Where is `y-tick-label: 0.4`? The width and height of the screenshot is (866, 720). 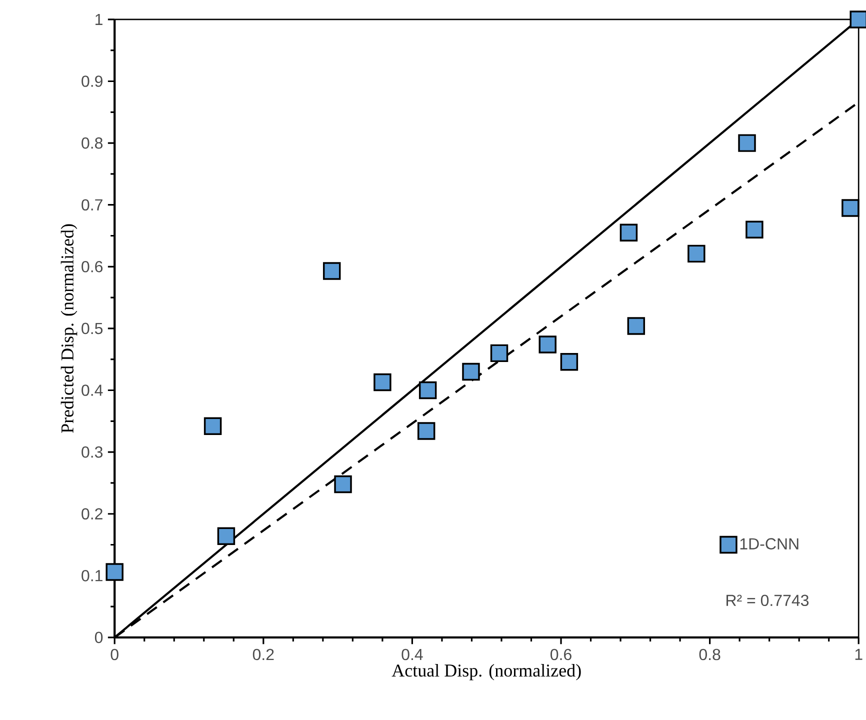
y-tick-label: 0.4 is located at coordinates (92, 390).